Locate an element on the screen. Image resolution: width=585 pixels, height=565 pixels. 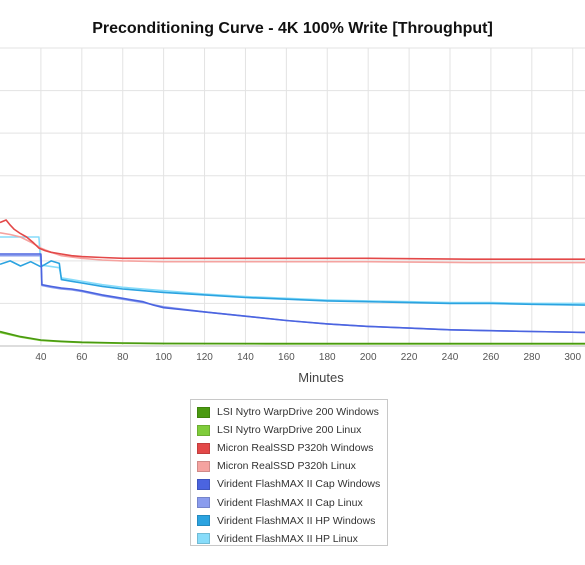
legend-item: LSI Nytro WarpDrive 200 Linux is located at coordinates (292, 430).